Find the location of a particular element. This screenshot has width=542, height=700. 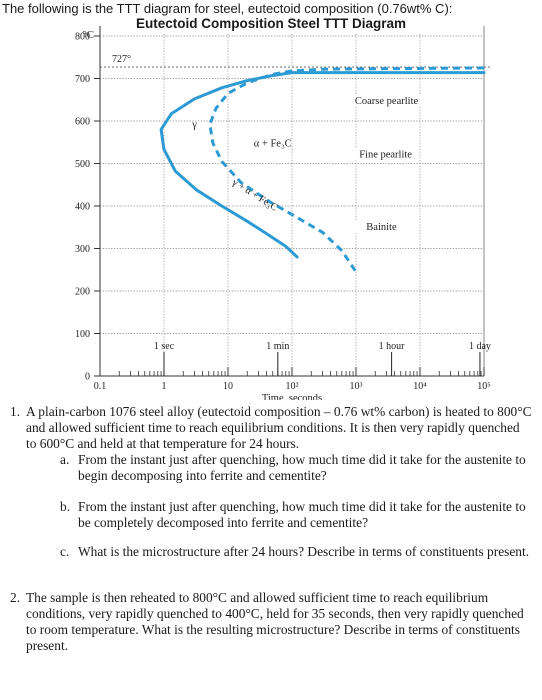

y-tick-label: 500 is located at coordinates (82, 164).